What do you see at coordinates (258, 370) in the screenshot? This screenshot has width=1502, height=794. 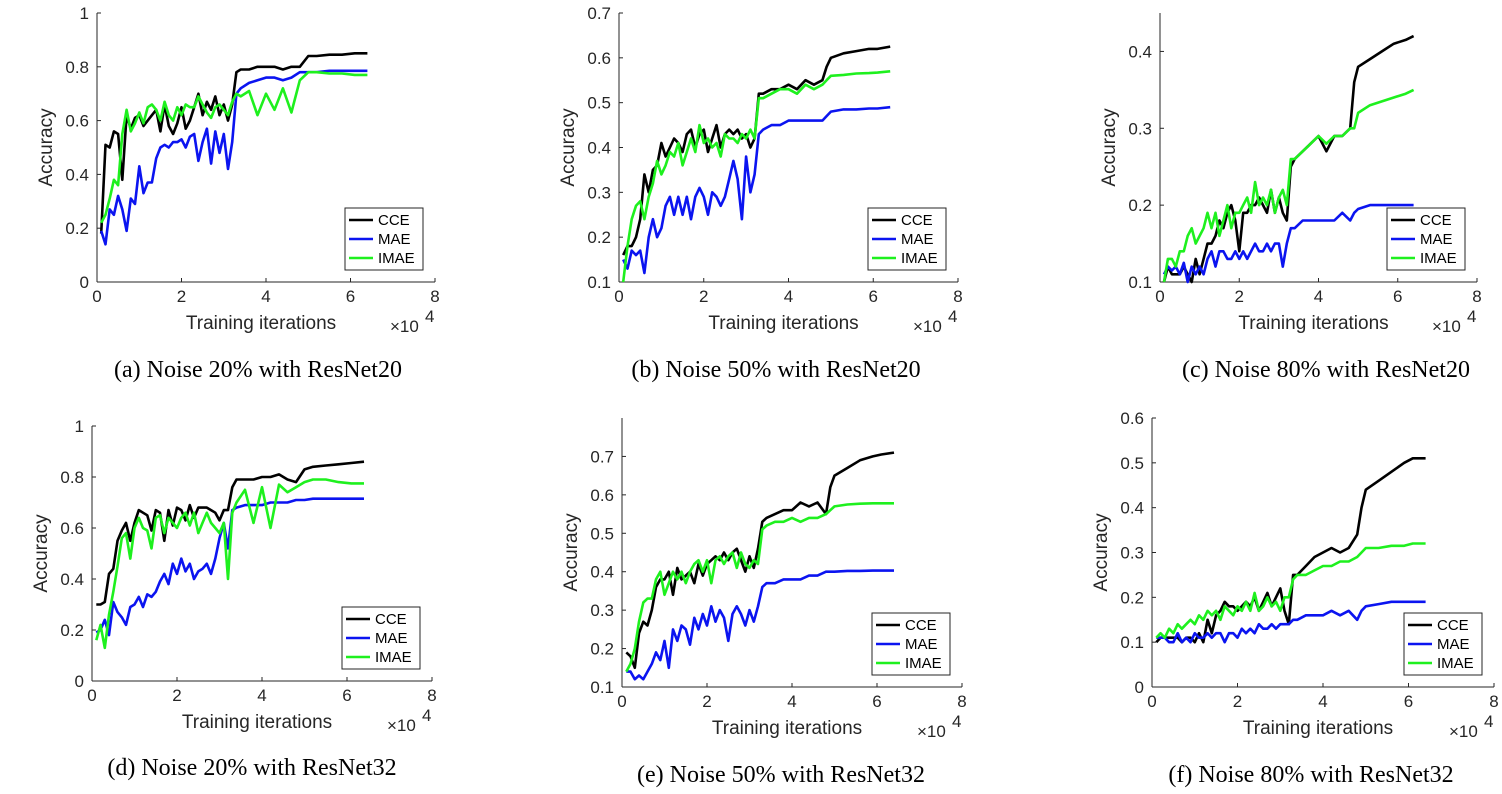 I see `chart-caption: (a) Noise 20% with ResNet20` at bounding box center [258, 370].